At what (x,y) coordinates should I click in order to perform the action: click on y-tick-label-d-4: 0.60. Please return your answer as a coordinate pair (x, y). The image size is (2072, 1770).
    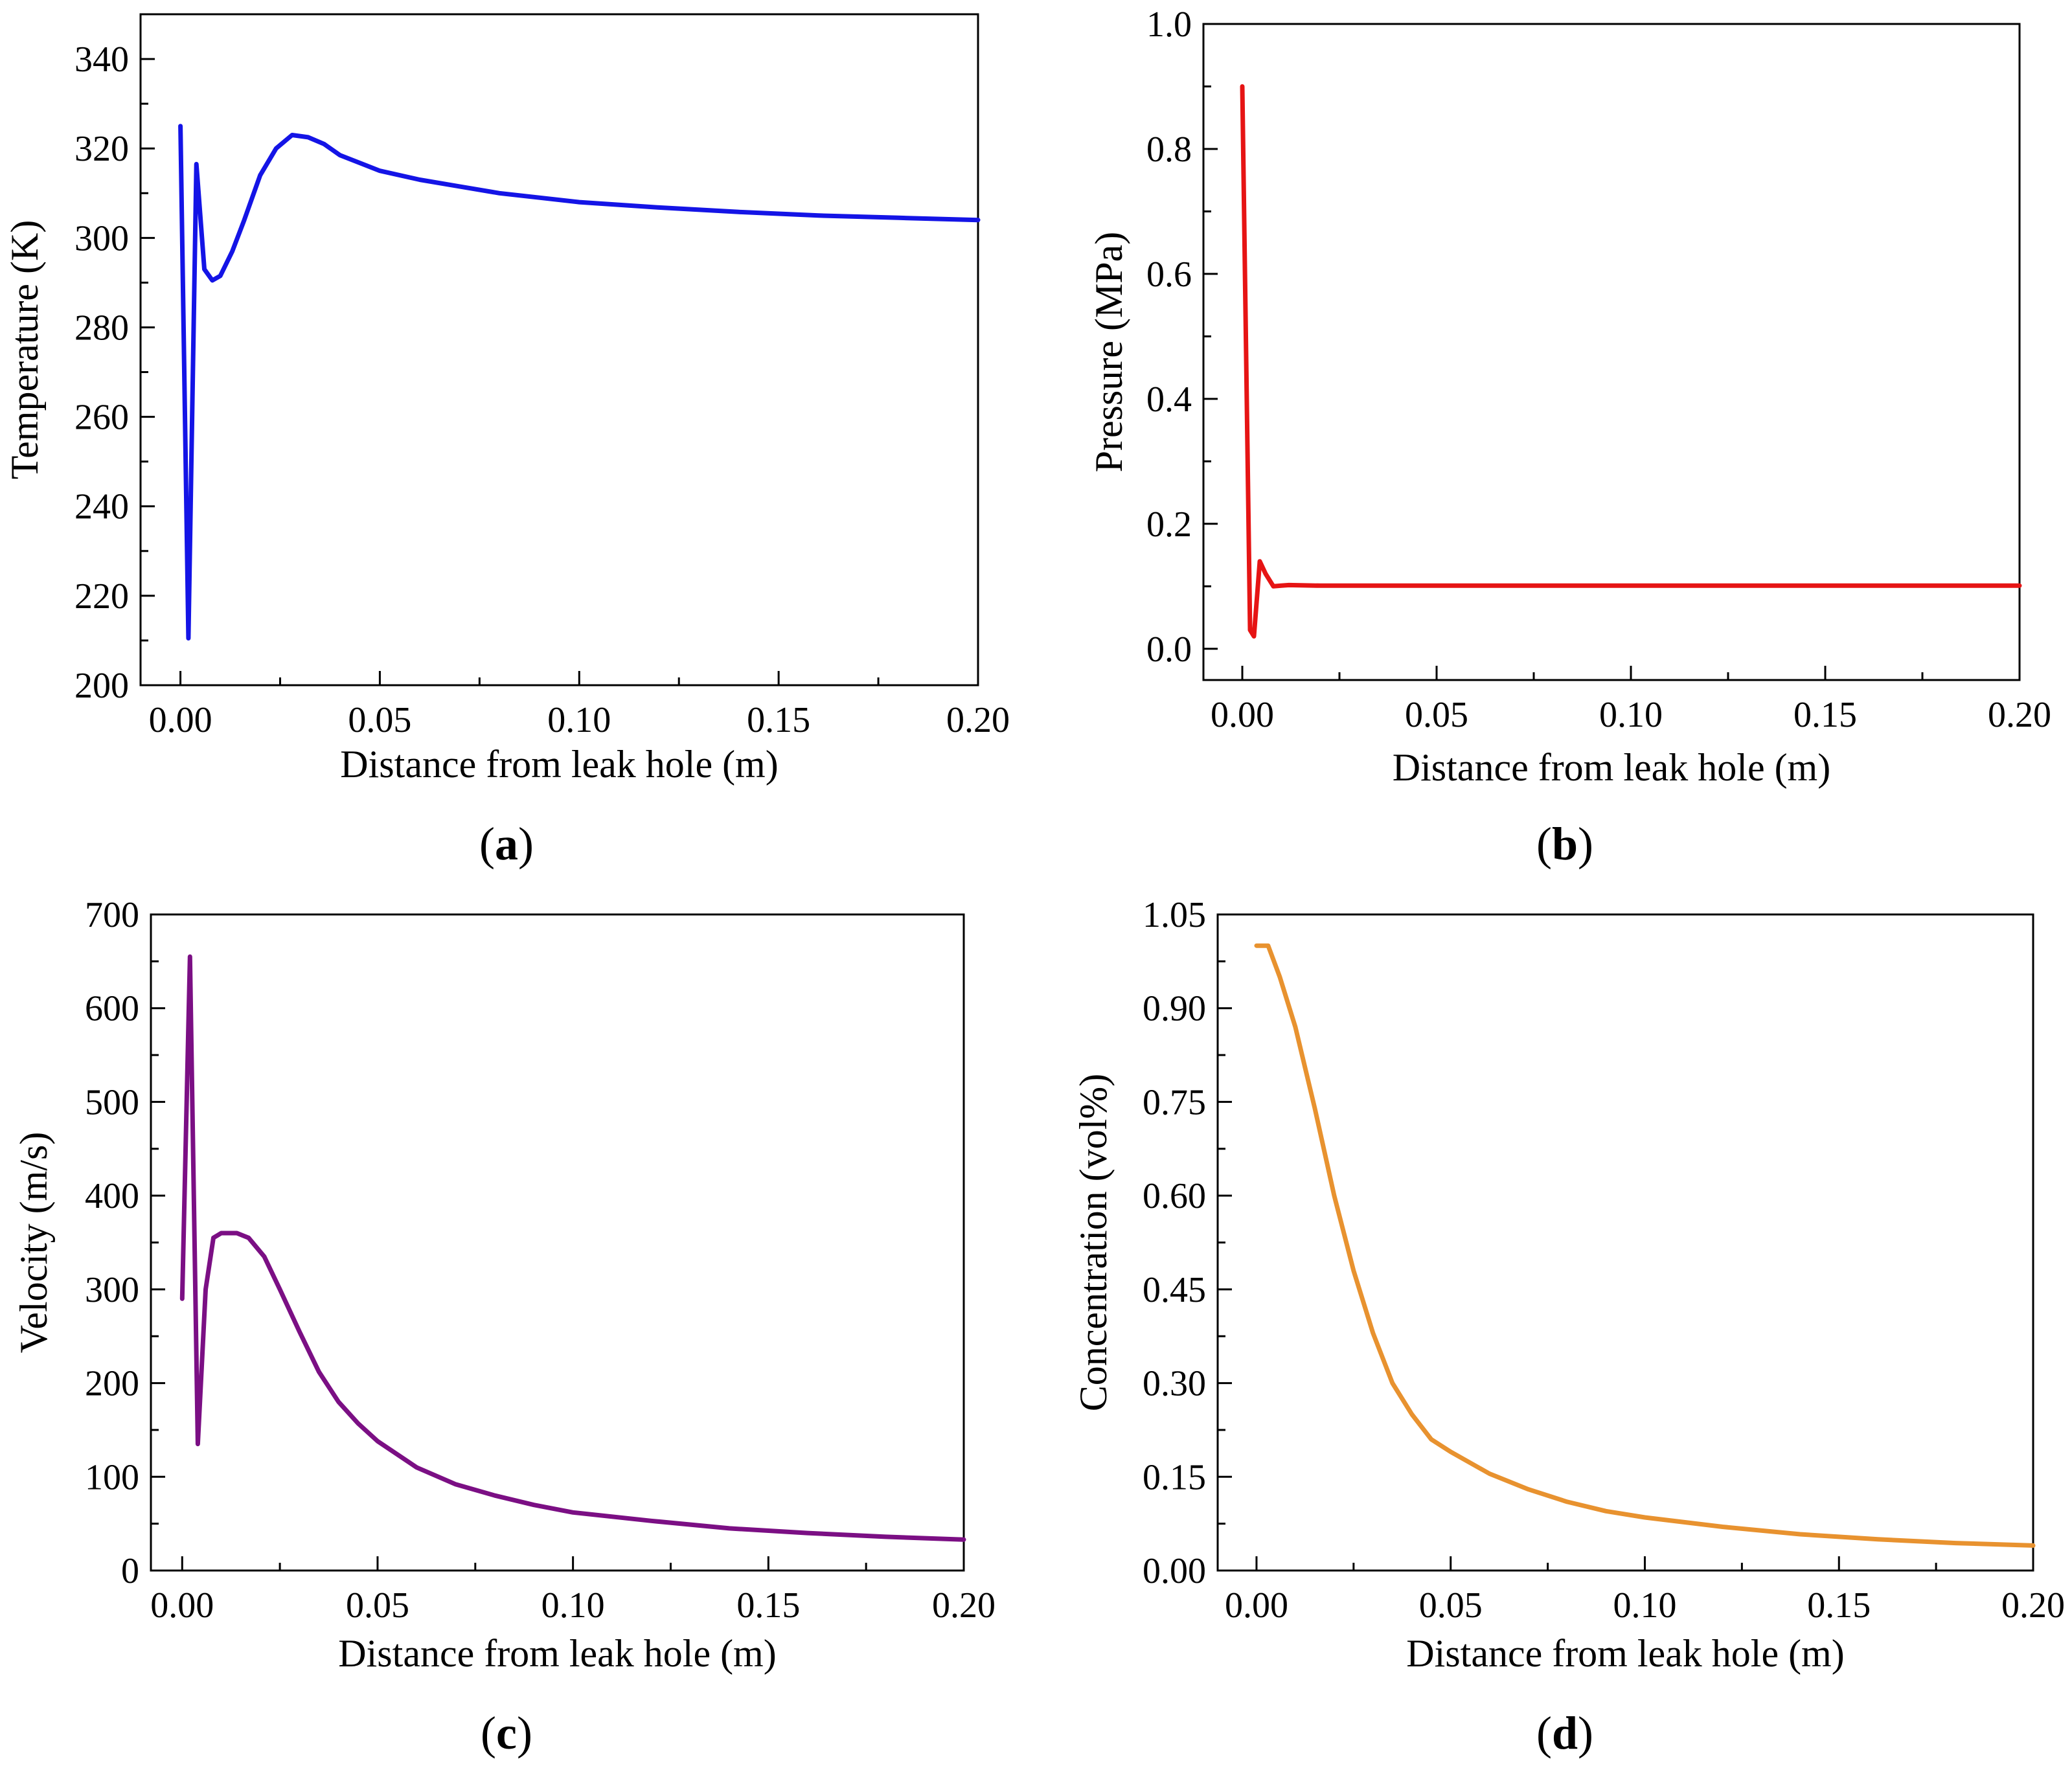
    Looking at the image, I should click on (1174, 1196).